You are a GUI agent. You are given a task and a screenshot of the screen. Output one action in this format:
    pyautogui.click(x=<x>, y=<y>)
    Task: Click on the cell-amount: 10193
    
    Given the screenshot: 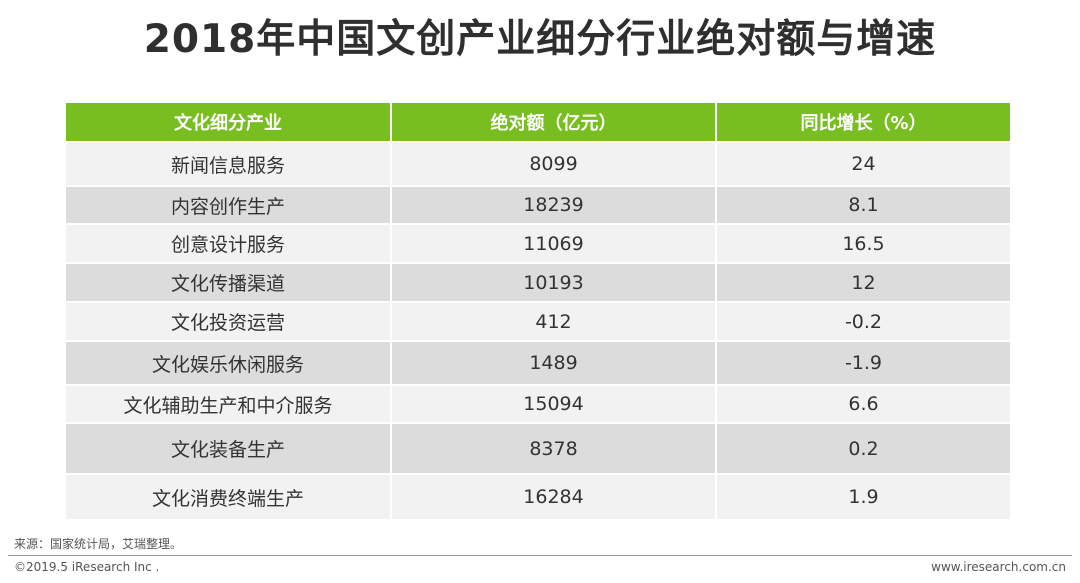 What is the action you would take?
    pyautogui.click(x=554, y=281)
    